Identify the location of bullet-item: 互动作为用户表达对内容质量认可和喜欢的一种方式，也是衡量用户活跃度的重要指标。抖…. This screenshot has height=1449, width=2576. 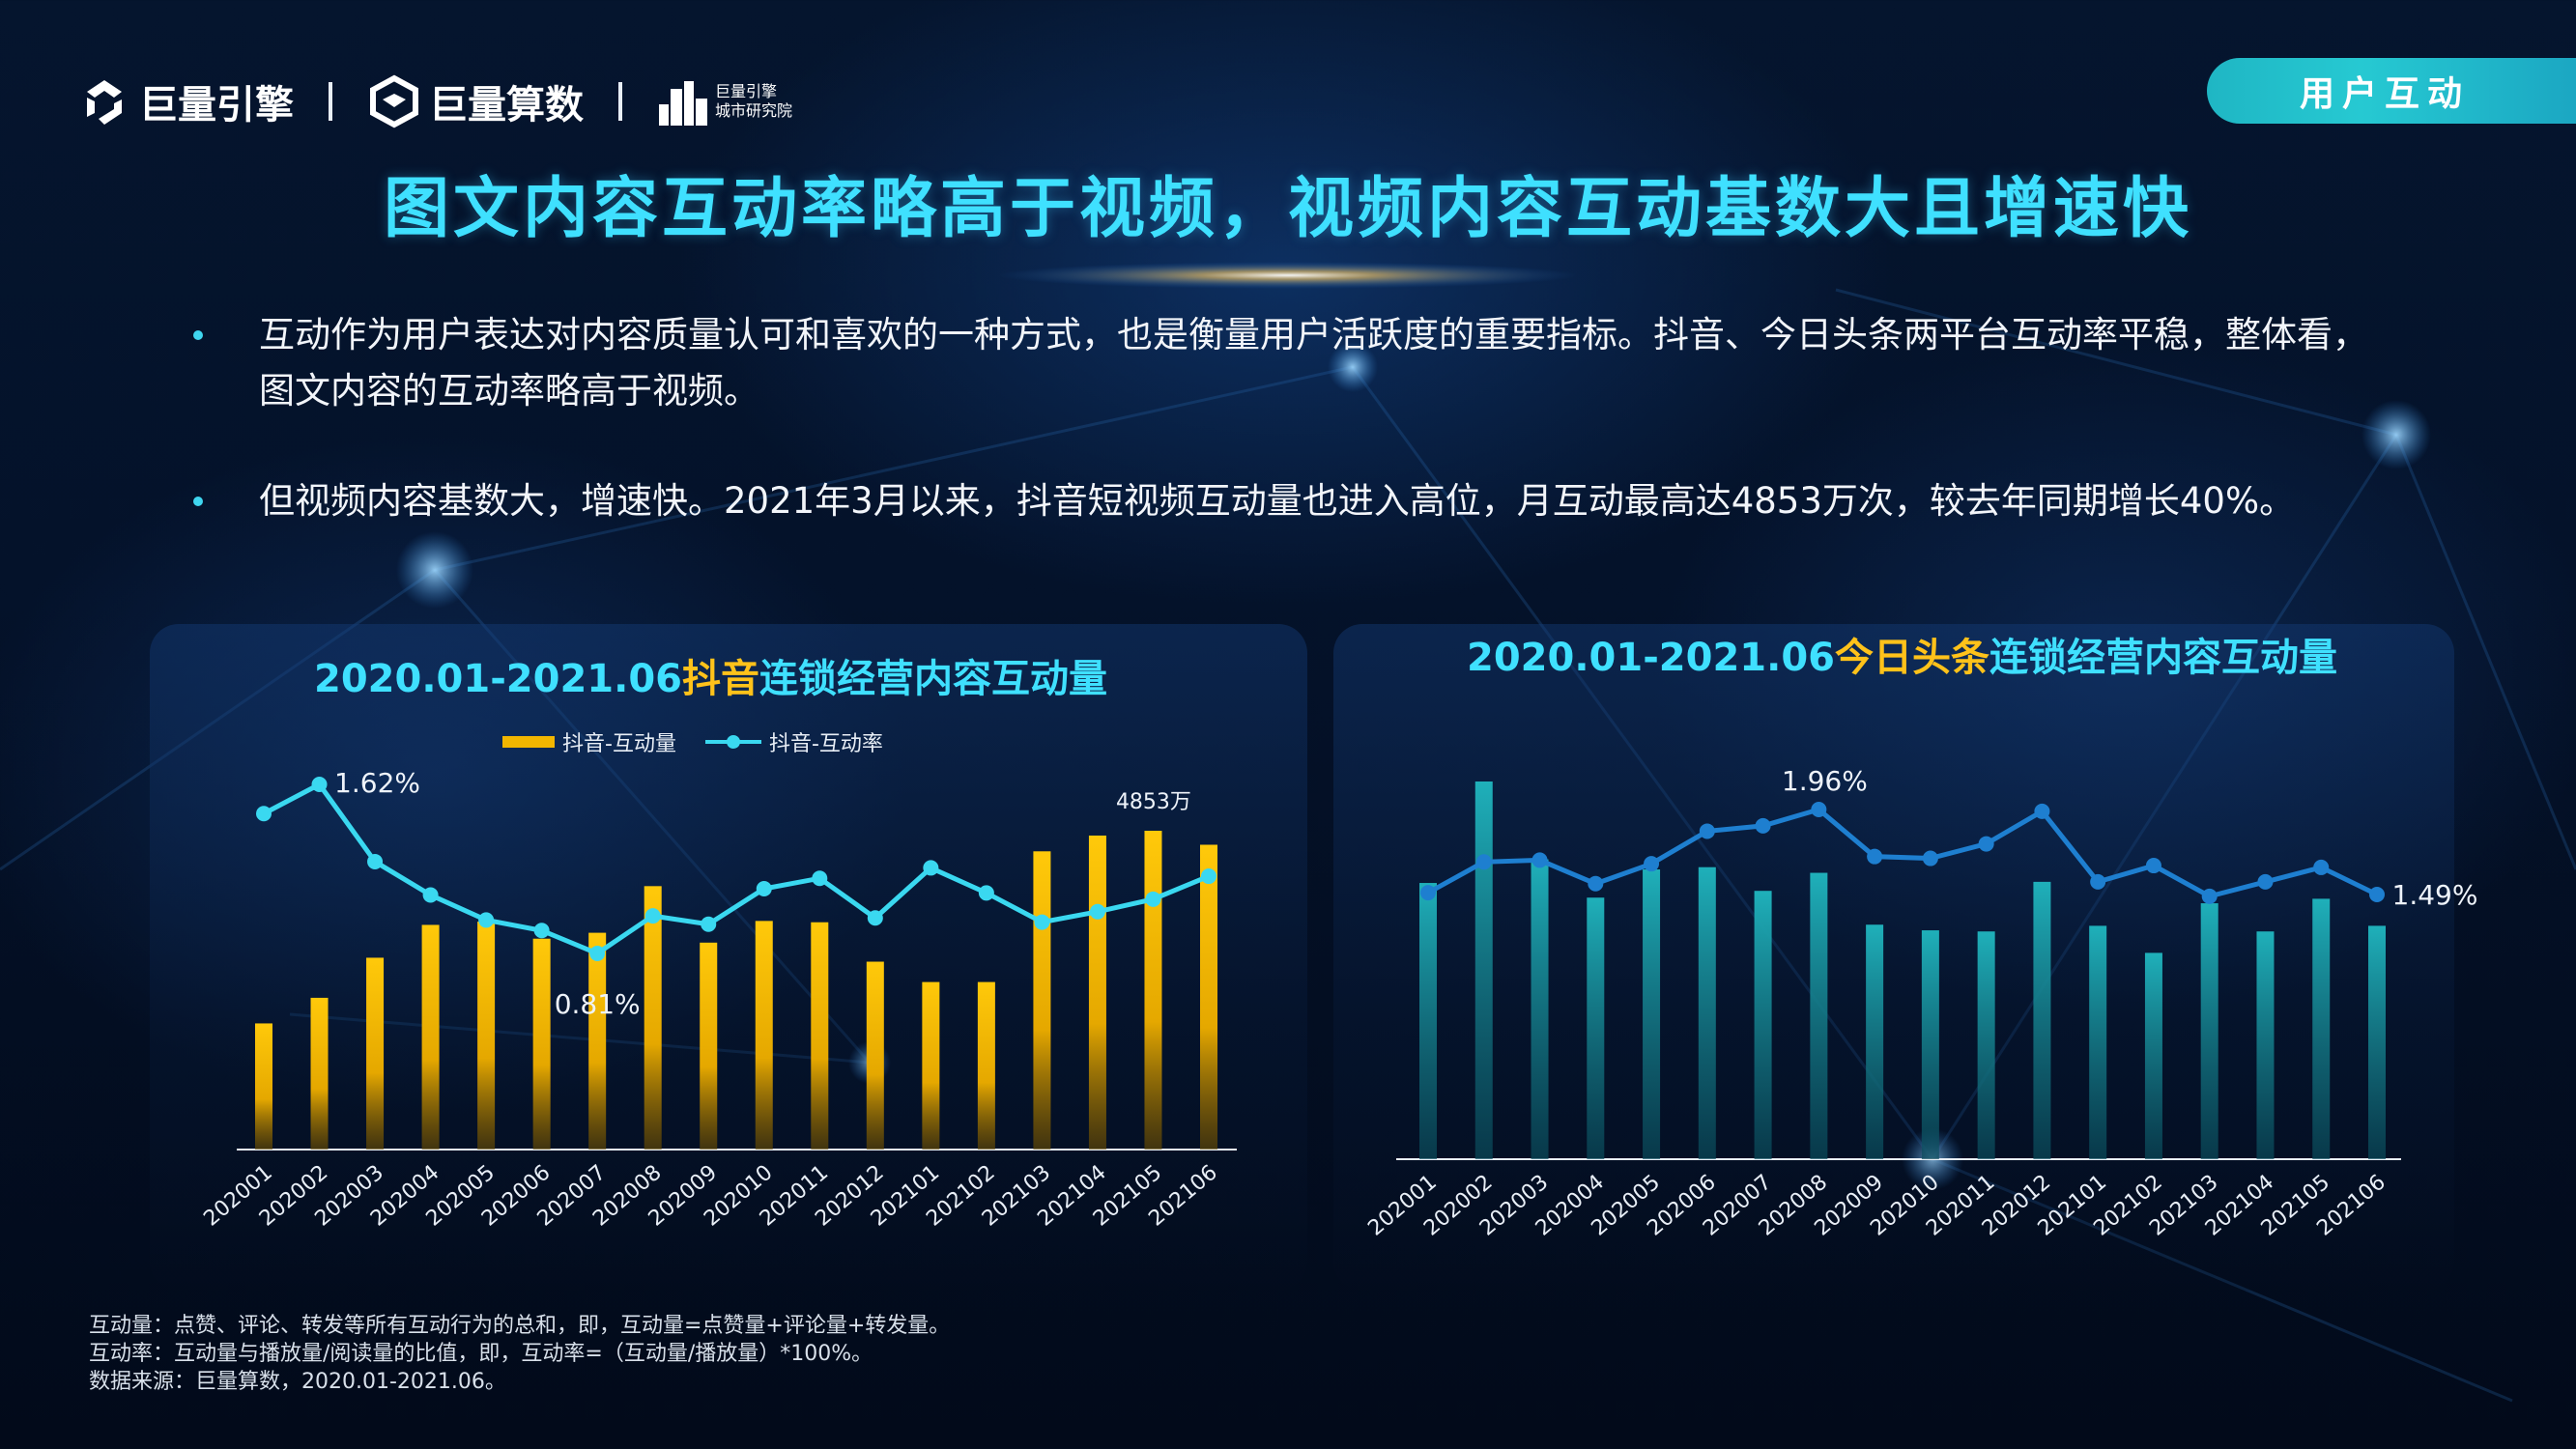
(1285, 363).